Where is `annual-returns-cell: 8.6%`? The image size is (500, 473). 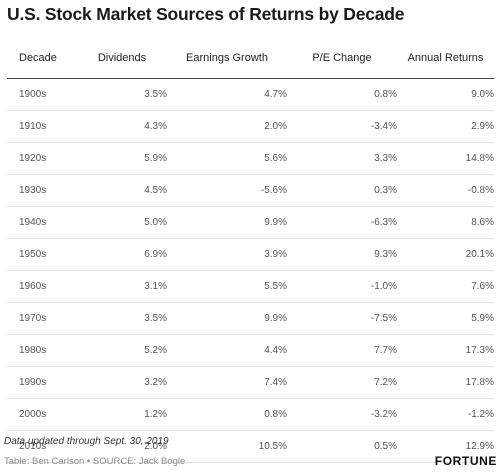 annual-returns-cell: 8.6% is located at coordinates (445, 222).